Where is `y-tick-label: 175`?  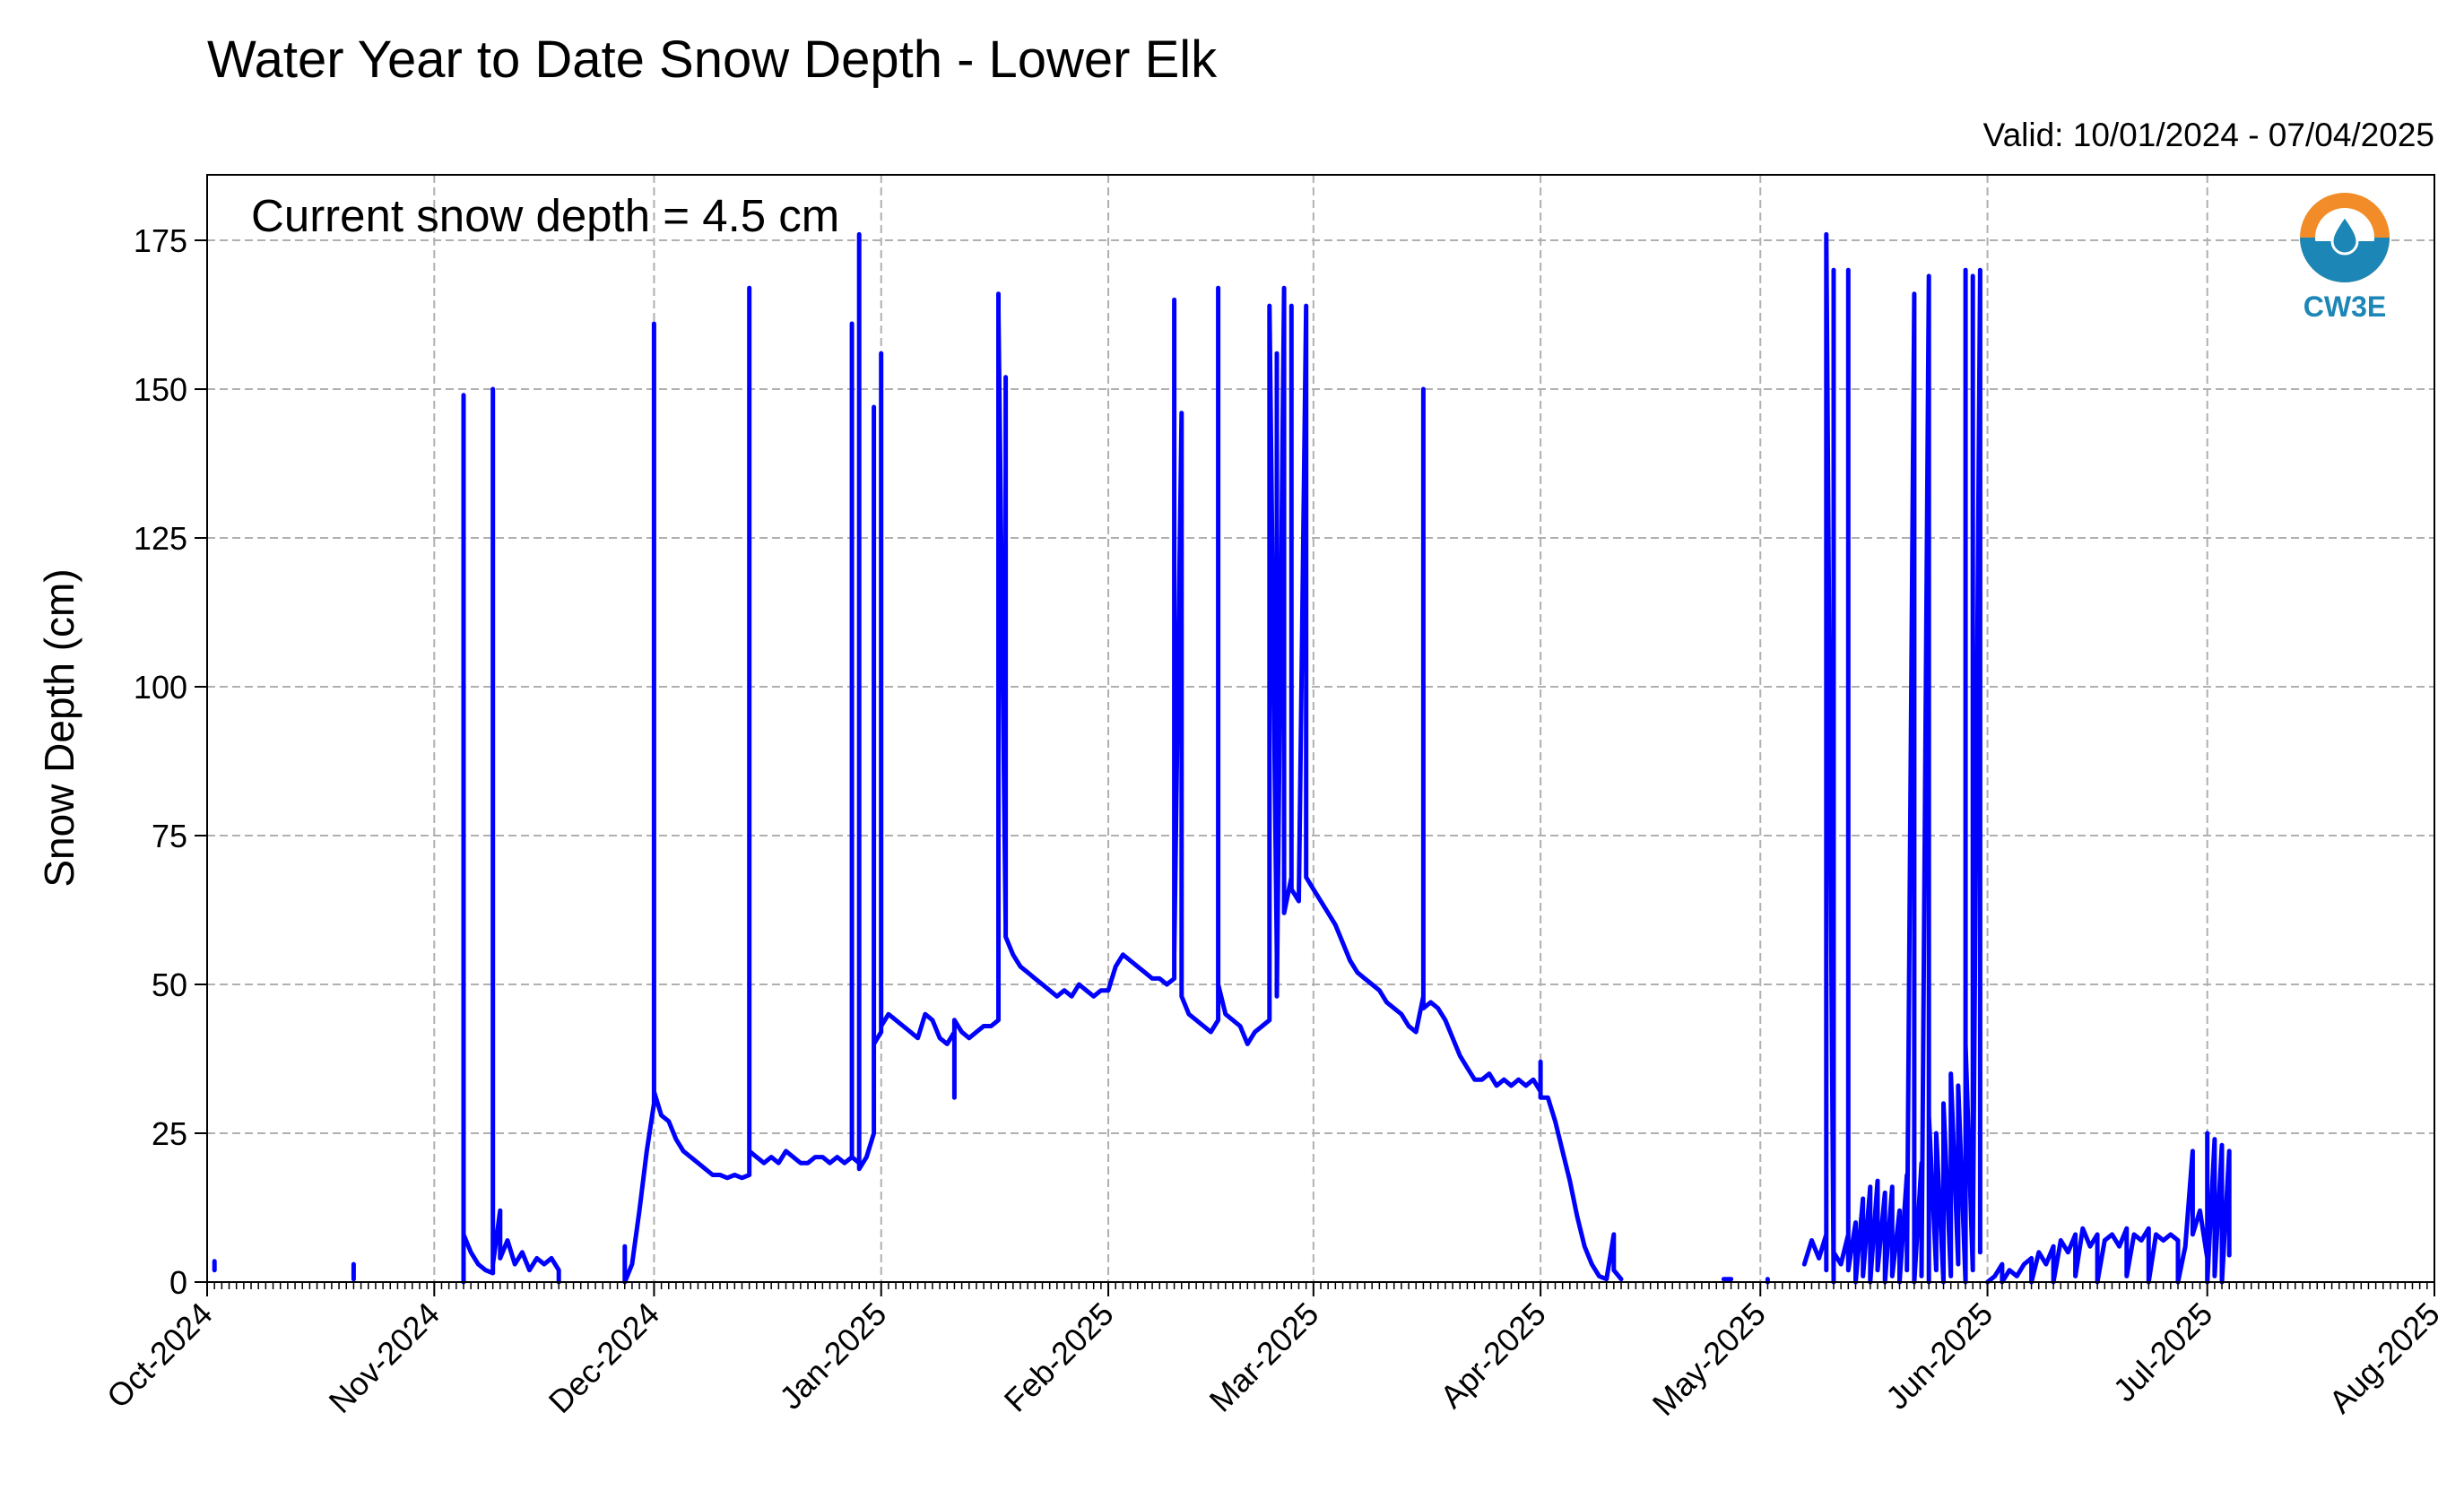
y-tick-label: 175 is located at coordinates (160, 240).